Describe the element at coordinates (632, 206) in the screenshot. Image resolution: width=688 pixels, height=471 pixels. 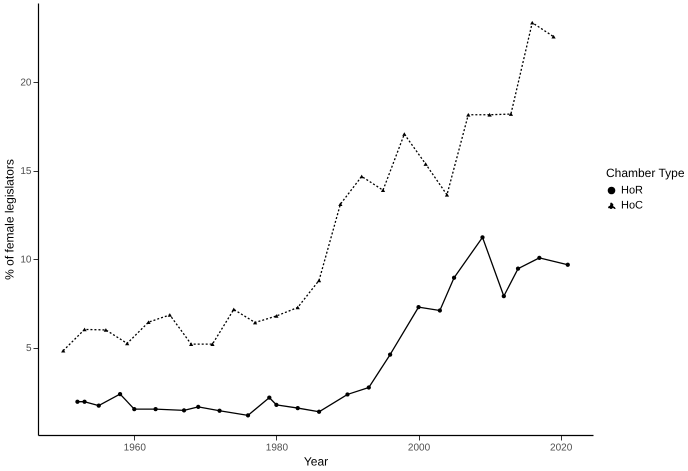
I see `legend-label: HoC` at that location.